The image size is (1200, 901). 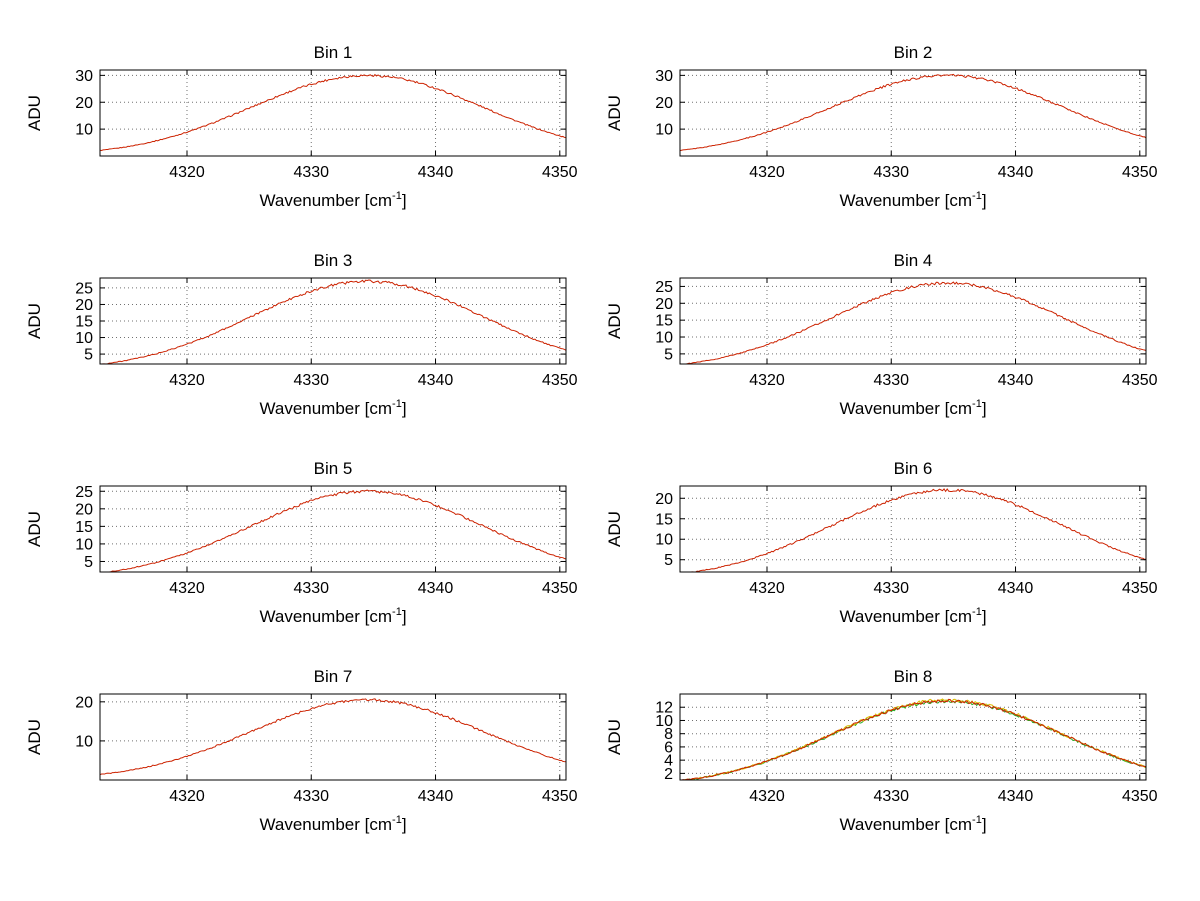 I want to click on y-tick-label: 12, so click(x=664, y=708).